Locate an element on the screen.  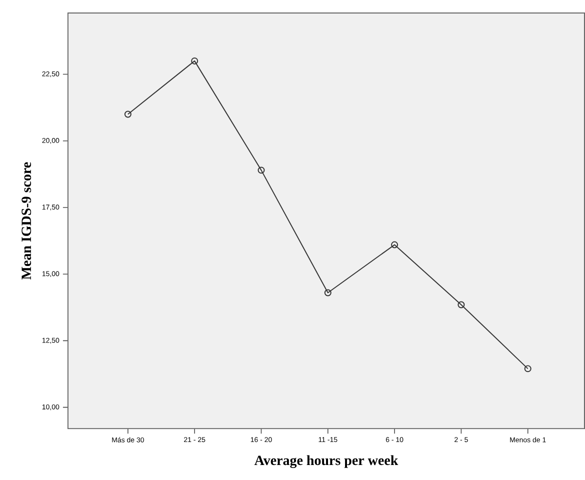
y-axis-title: Mean IGDS-9 score is located at coordinates (27, 221).